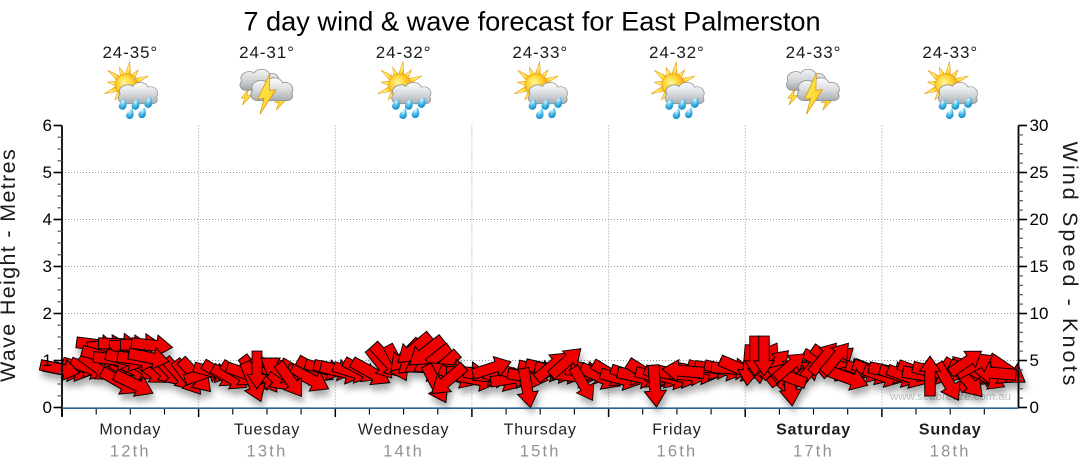 Image resolution: width=1080 pixels, height=475 pixels. Describe the element at coordinates (540, 452) in the screenshot. I see `svg-text: 15th` at that location.